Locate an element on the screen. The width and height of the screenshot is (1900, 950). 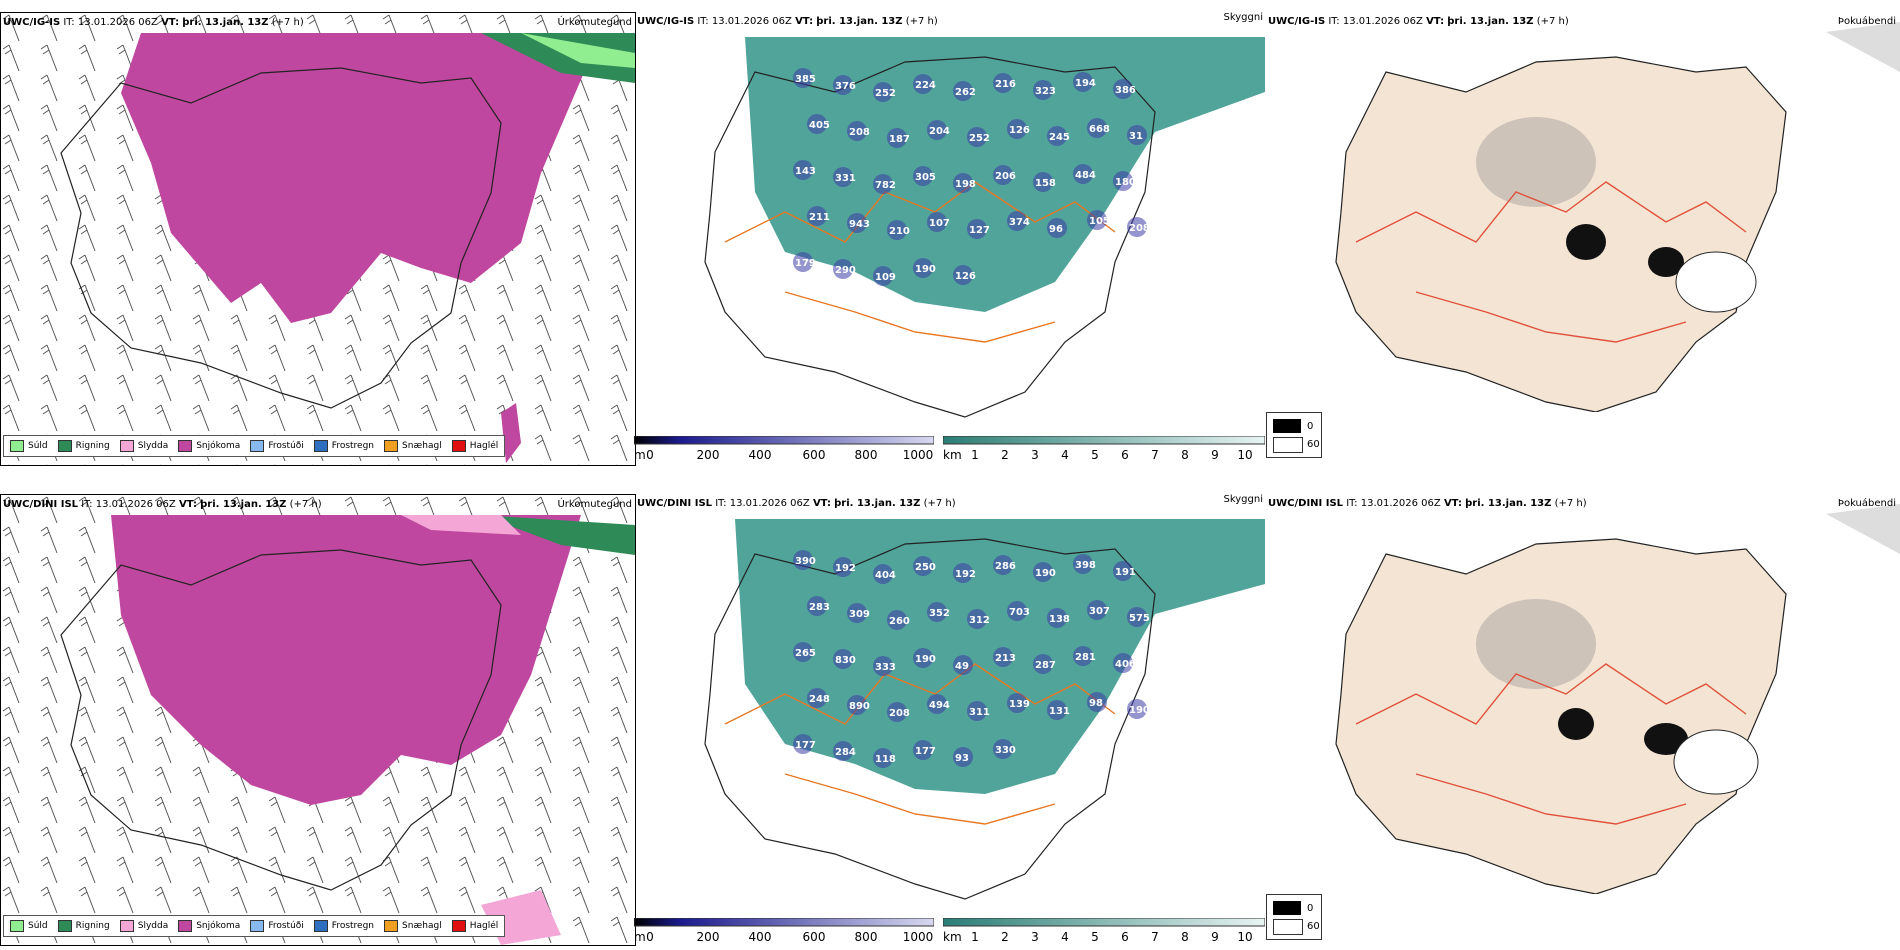
height-label: 194 is located at coordinates (1085, 83).